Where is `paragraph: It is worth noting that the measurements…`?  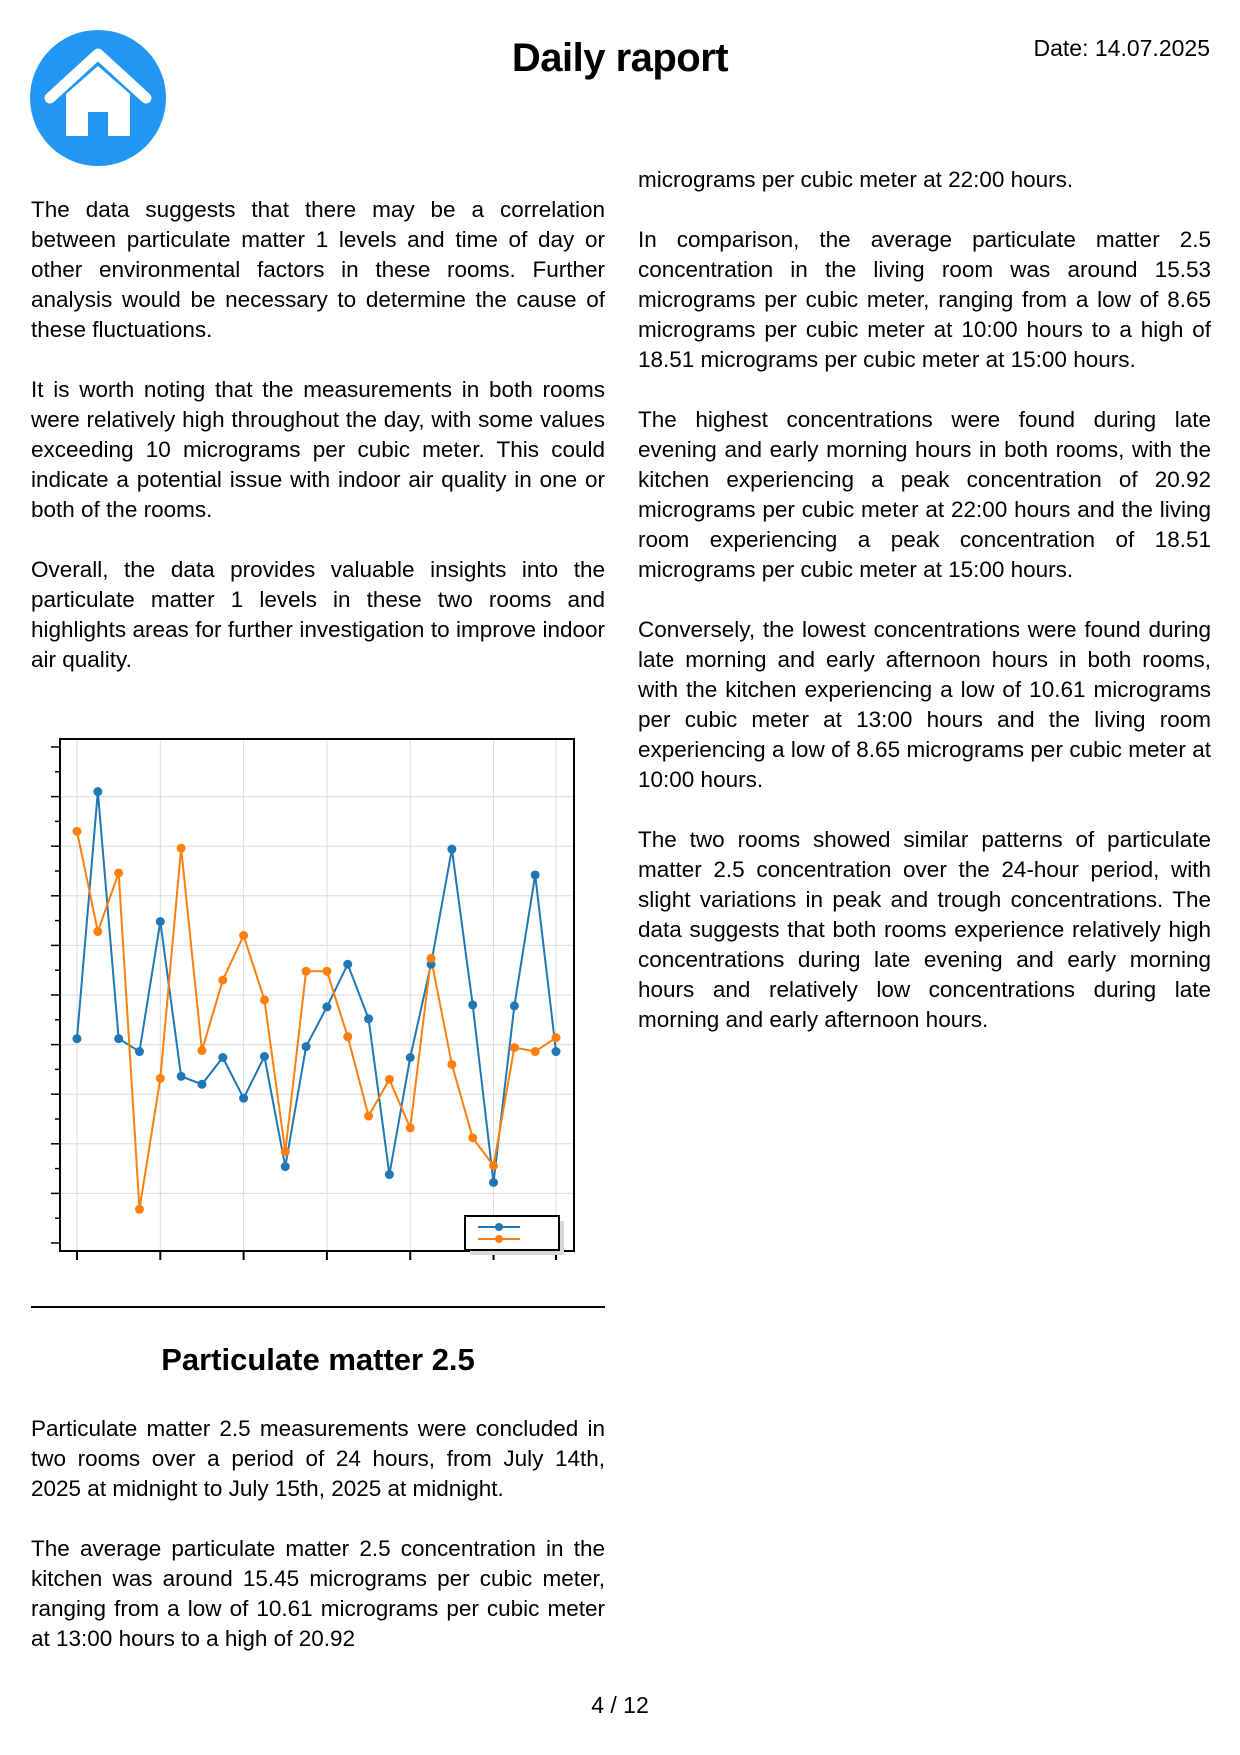
paragraph: It is worth noting that the measurements… is located at coordinates (318, 449).